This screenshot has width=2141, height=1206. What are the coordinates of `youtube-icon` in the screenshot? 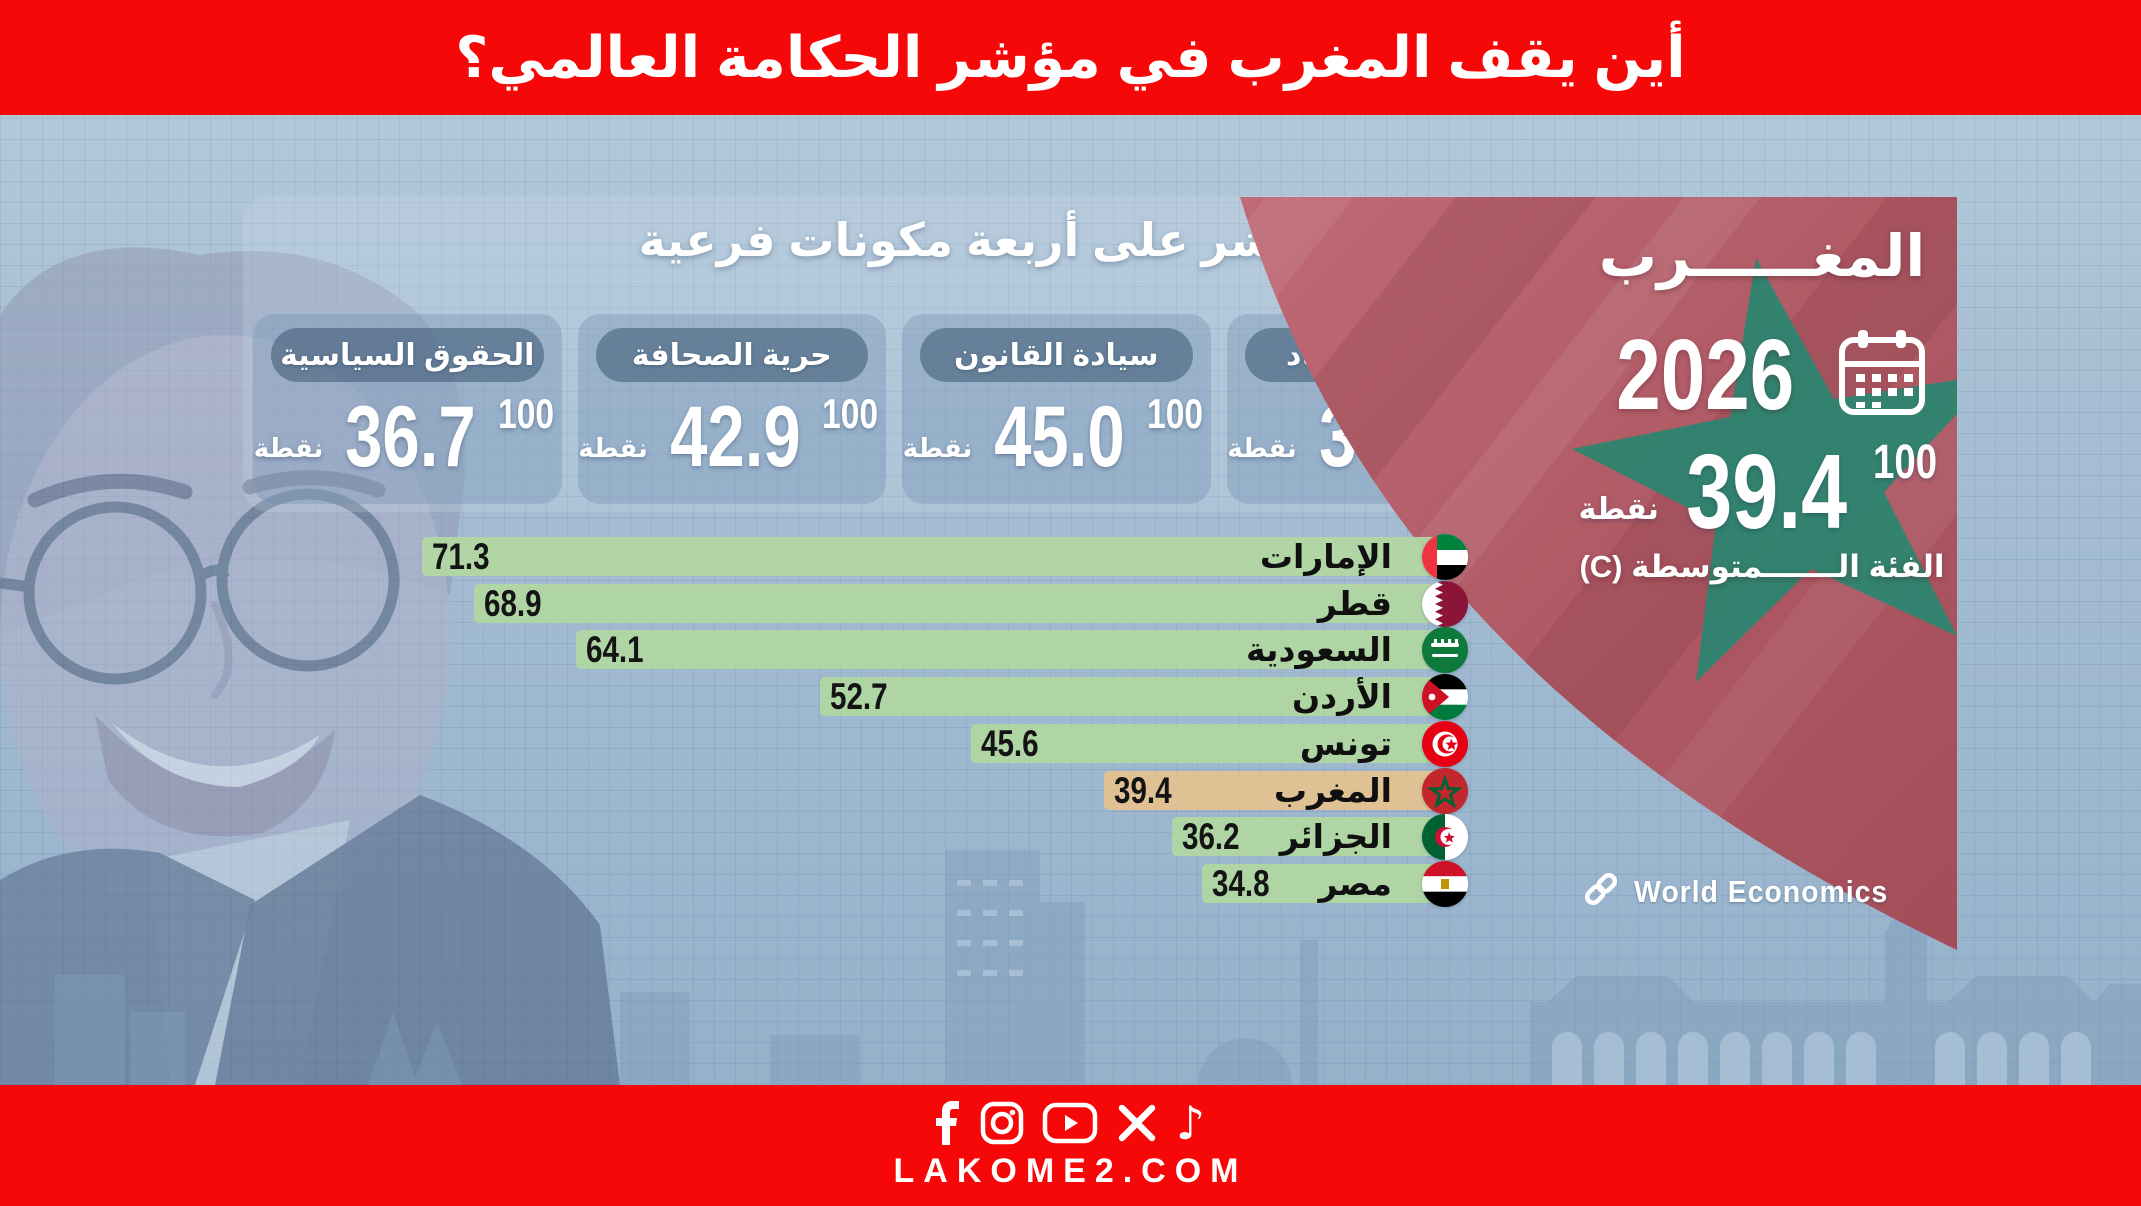 It's located at (1070, 1123).